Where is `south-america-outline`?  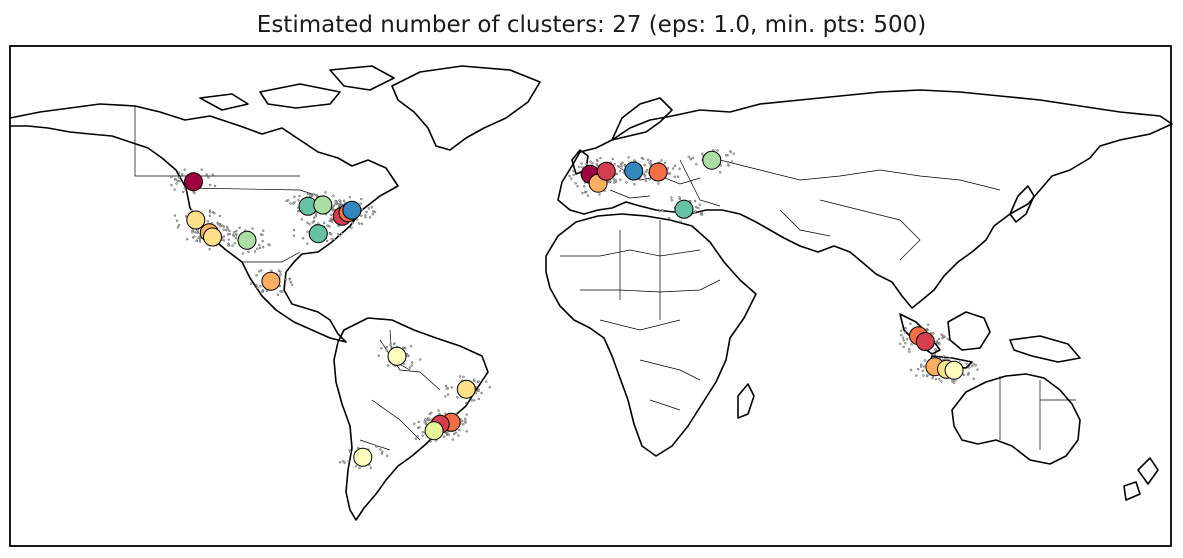
south-america-outline is located at coordinates (411, 419).